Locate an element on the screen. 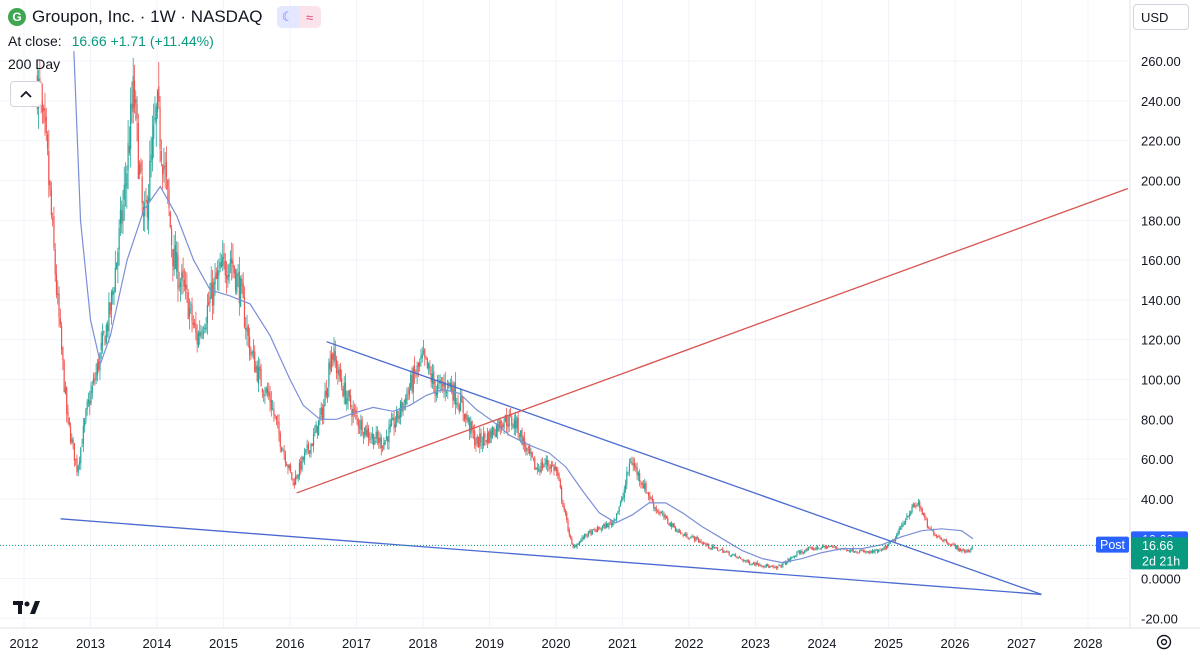 The width and height of the screenshot is (1200, 656). symbol-title: Groupon, Inc. · 1W · NASDAQ is located at coordinates (147, 16).